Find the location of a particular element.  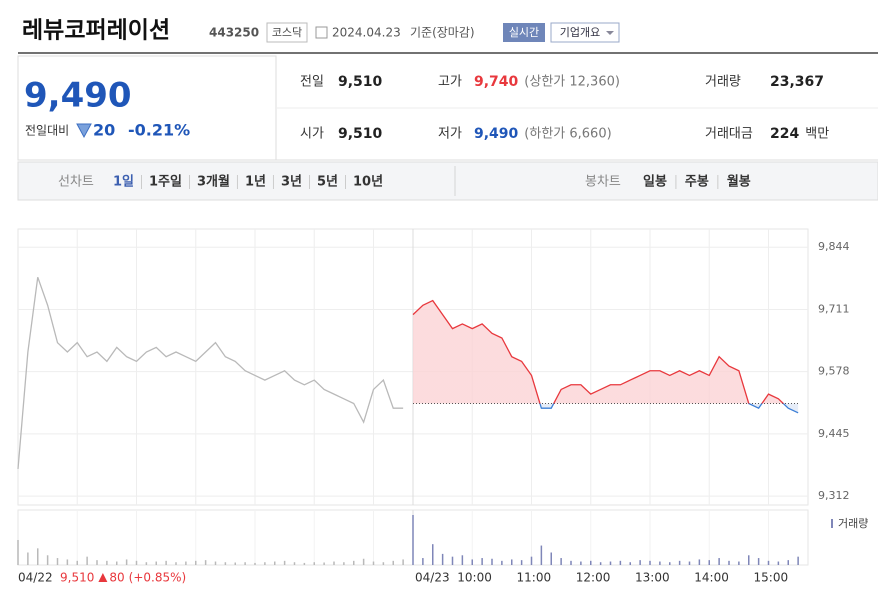

overview-text: 기업개요 is located at coordinates (580, 32).